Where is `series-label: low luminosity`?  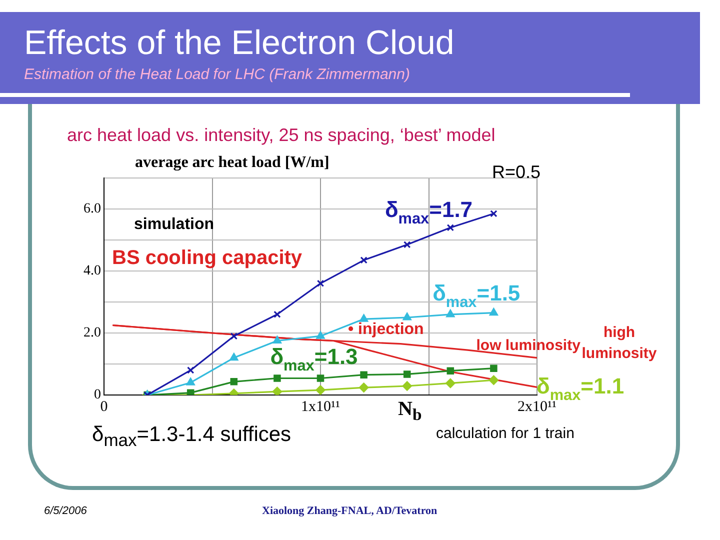
series-label: low luminosity is located at coordinates (529, 345).